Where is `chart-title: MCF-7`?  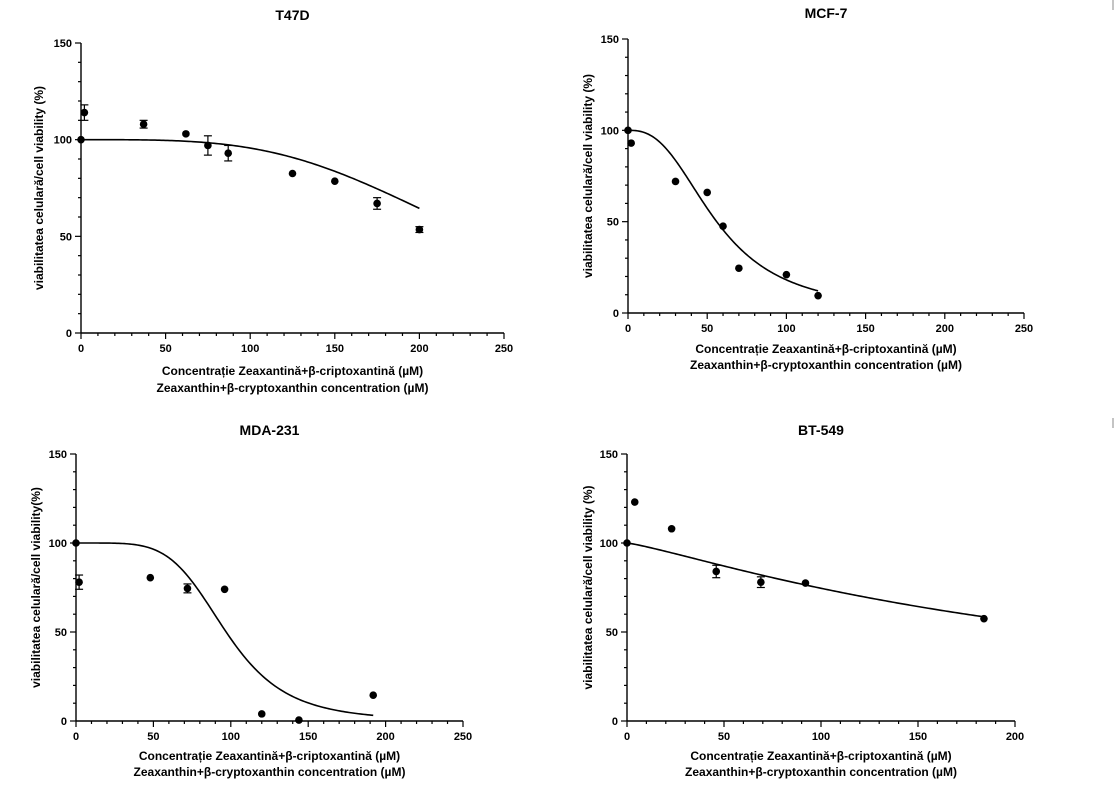 chart-title: MCF-7 is located at coordinates (826, 13).